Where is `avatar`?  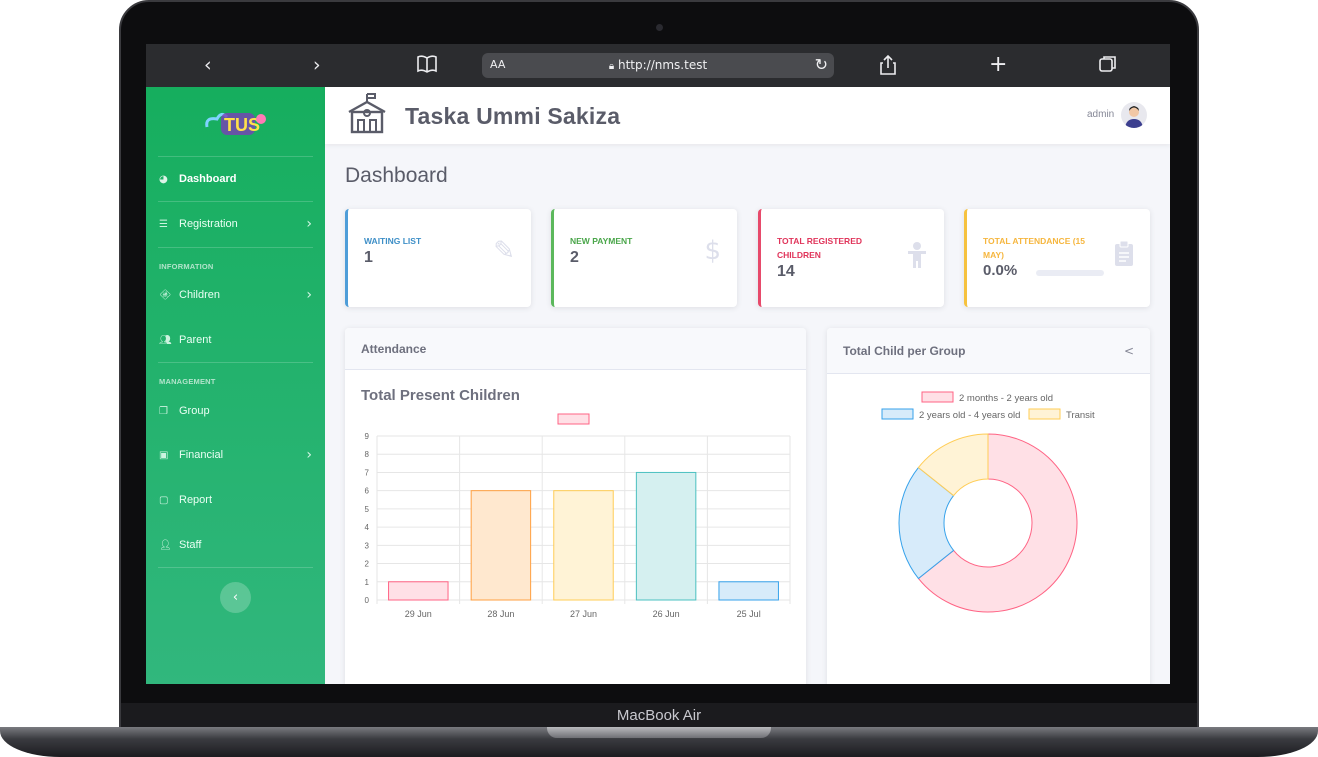 avatar is located at coordinates (1134, 115).